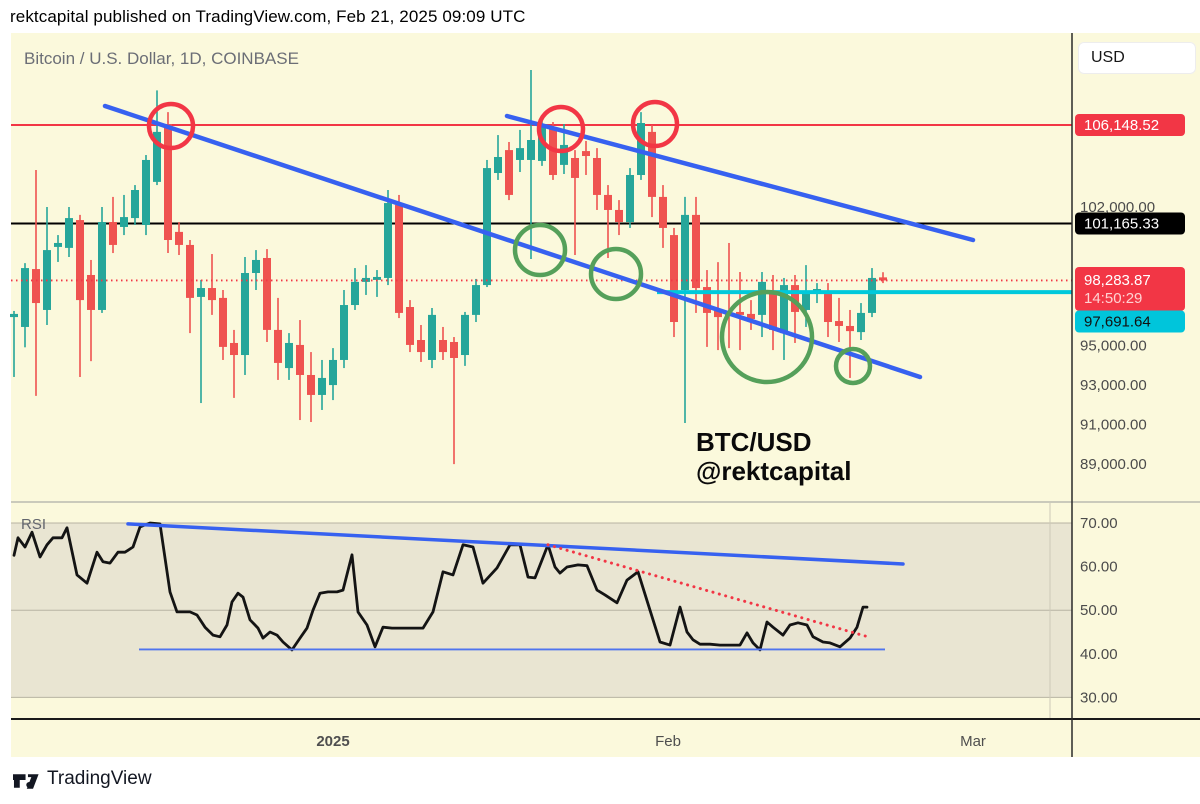 The image size is (1200, 804). What do you see at coordinates (332, 741) in the screenshot?
I see `time-axis-label: 2025` at bounding box center [332, 741].